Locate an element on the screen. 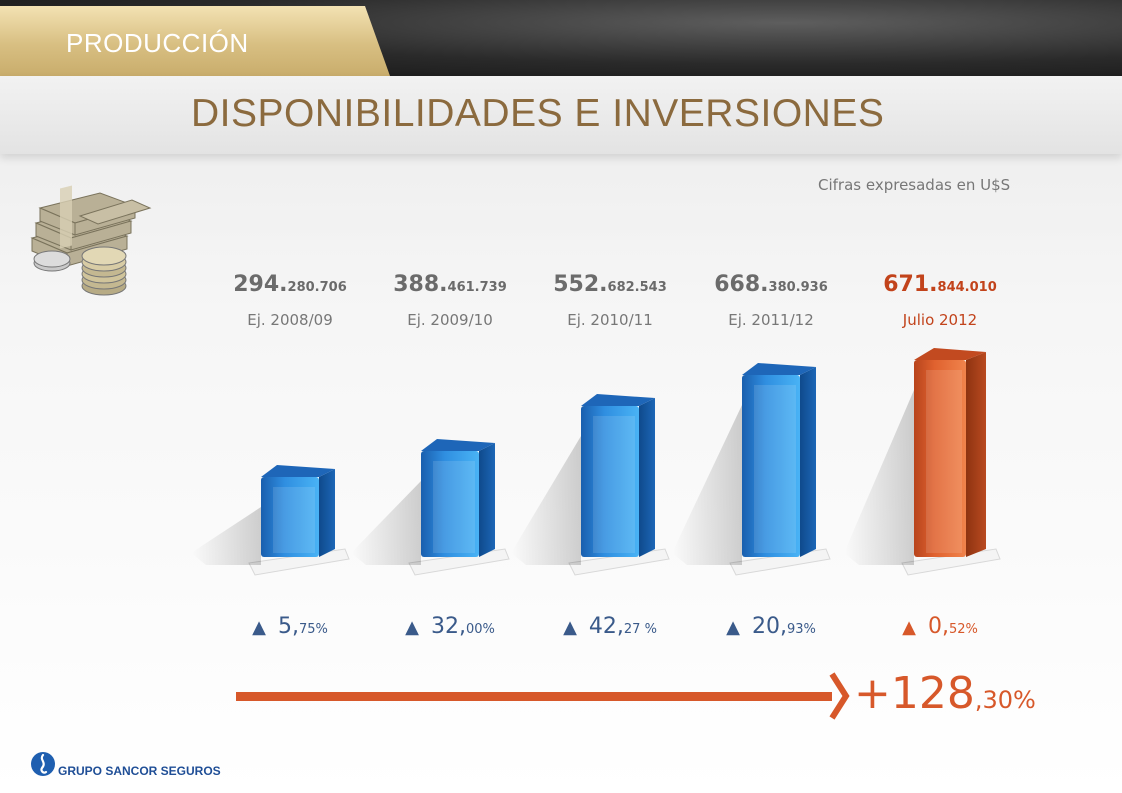  category-label: Ej. 2009/10 is located at coordinates (450, 320).